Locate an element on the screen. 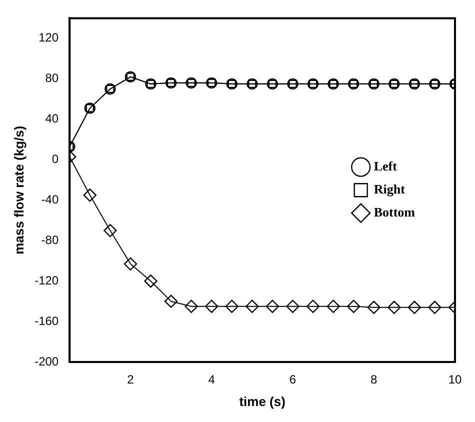  x-tick-label: 4 is located at coordinates (212, 379).